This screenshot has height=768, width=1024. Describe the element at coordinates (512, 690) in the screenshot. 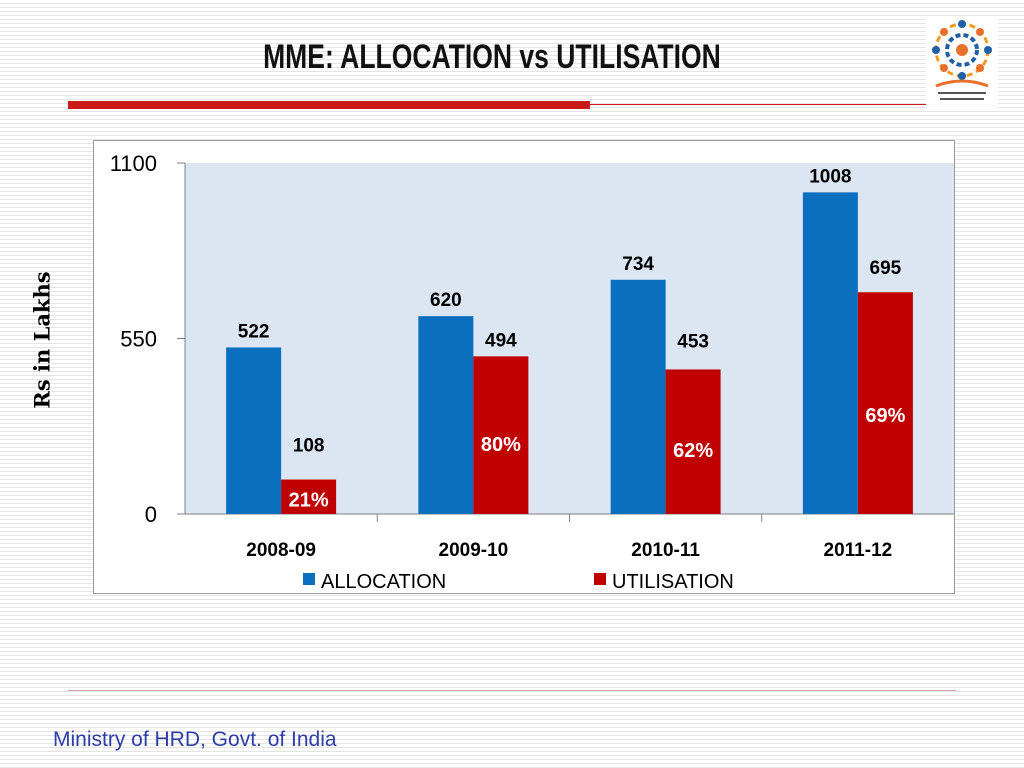

I see `footer-divider` at that location.